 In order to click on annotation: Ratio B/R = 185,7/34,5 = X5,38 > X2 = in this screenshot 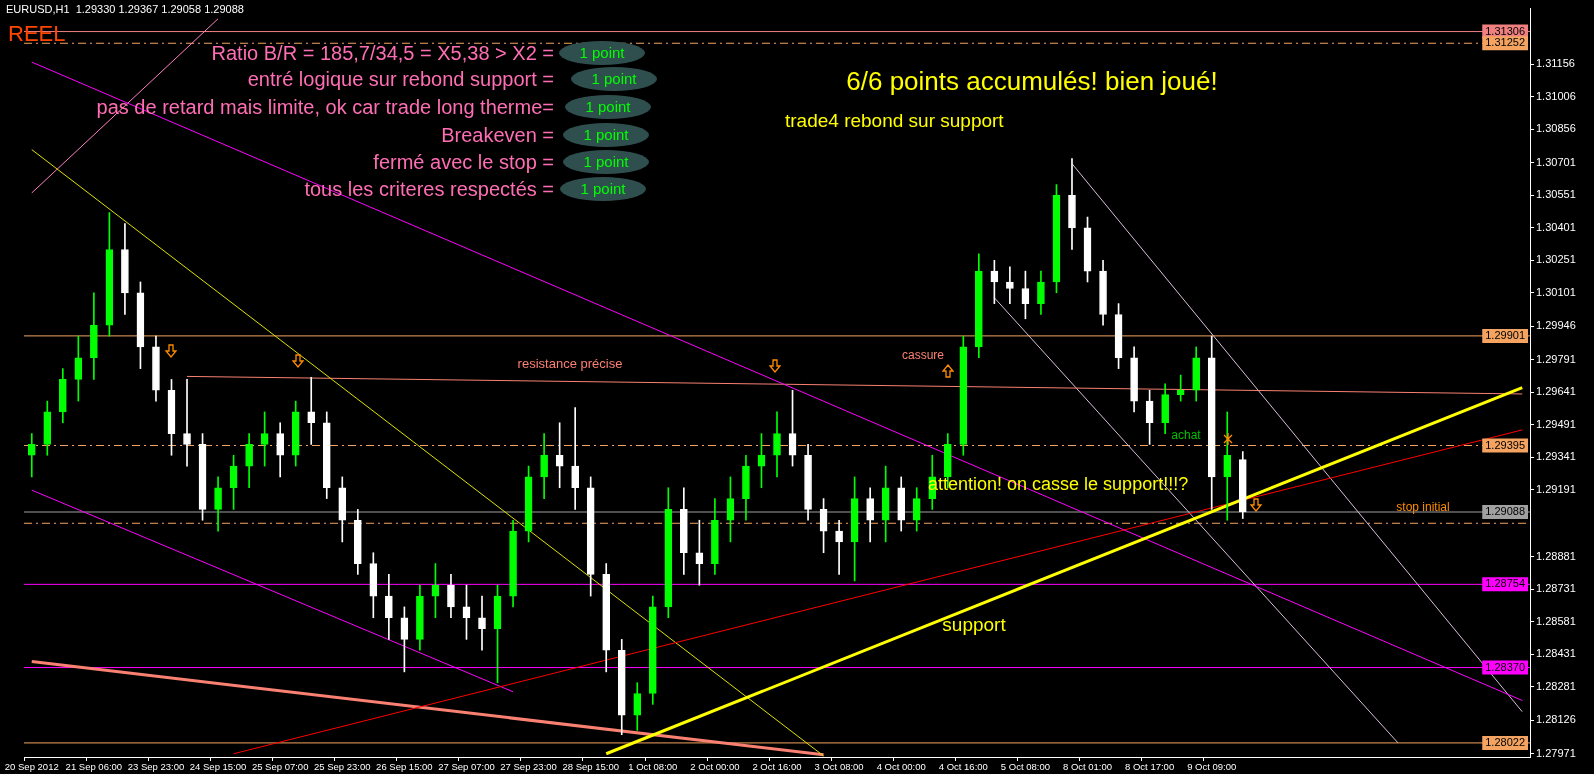, I will do `click(382, 53)`.